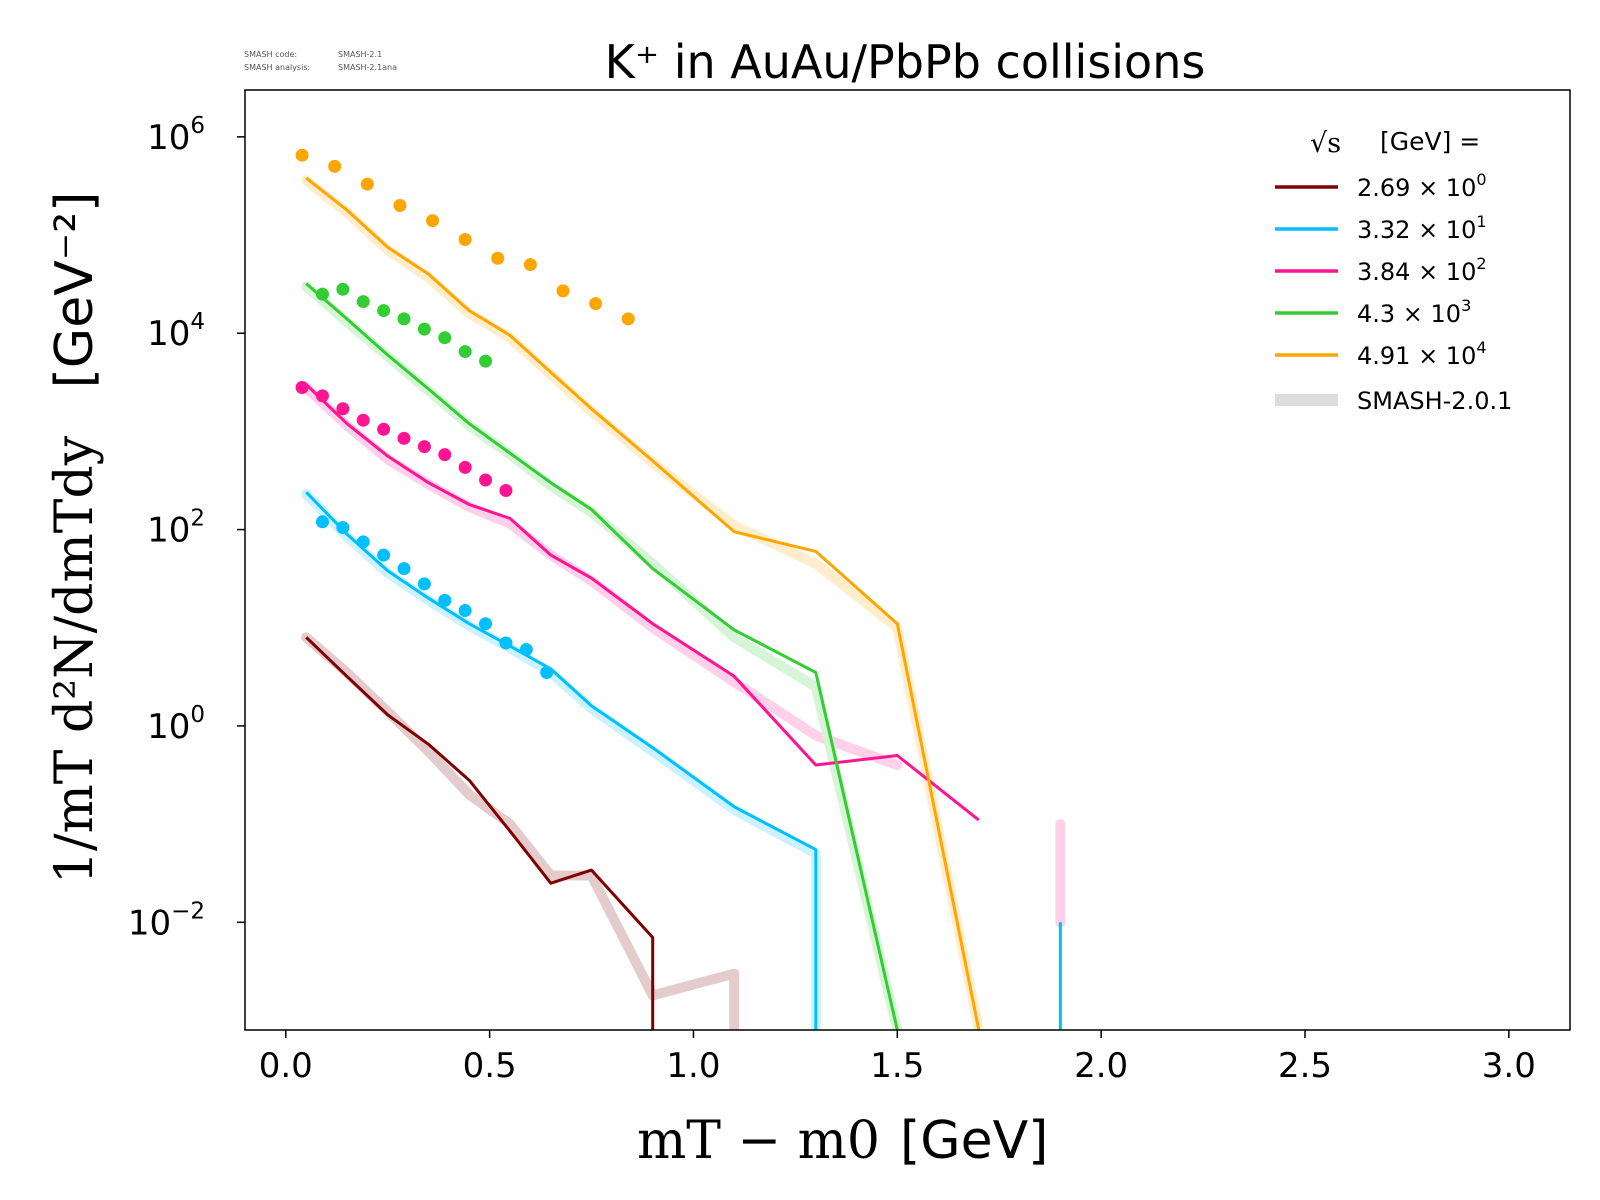  I want to click on legend-item-4: 4.91 × 104, so click(1381, 354).